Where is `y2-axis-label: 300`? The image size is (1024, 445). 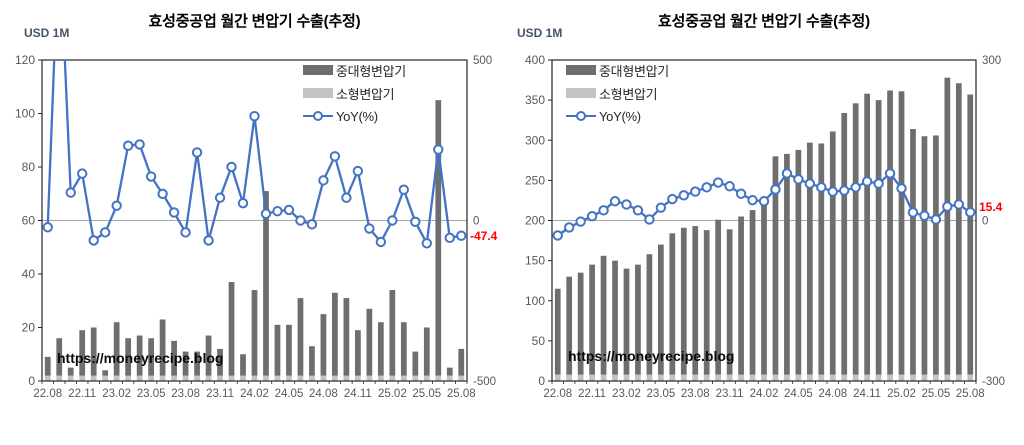 y2-axis-label: 300 is located at coordinates (991, 61).